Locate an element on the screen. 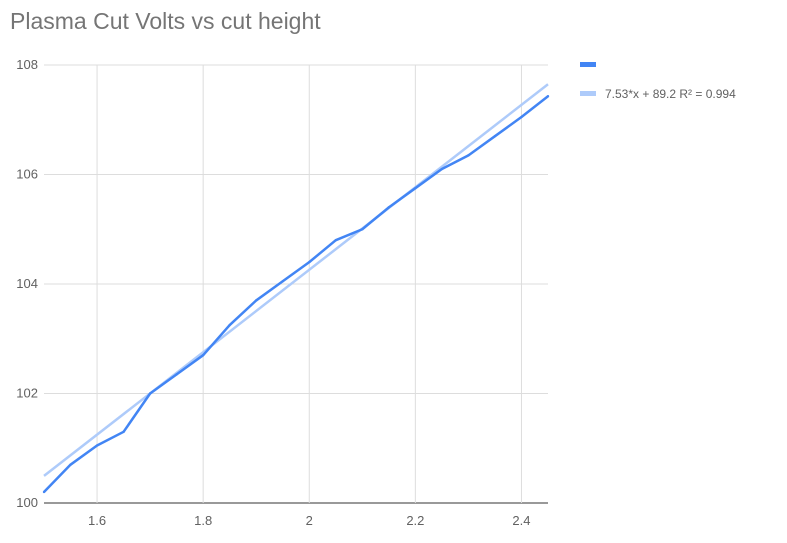  y-tick-label: 106 is located at coordinates (27, 174).